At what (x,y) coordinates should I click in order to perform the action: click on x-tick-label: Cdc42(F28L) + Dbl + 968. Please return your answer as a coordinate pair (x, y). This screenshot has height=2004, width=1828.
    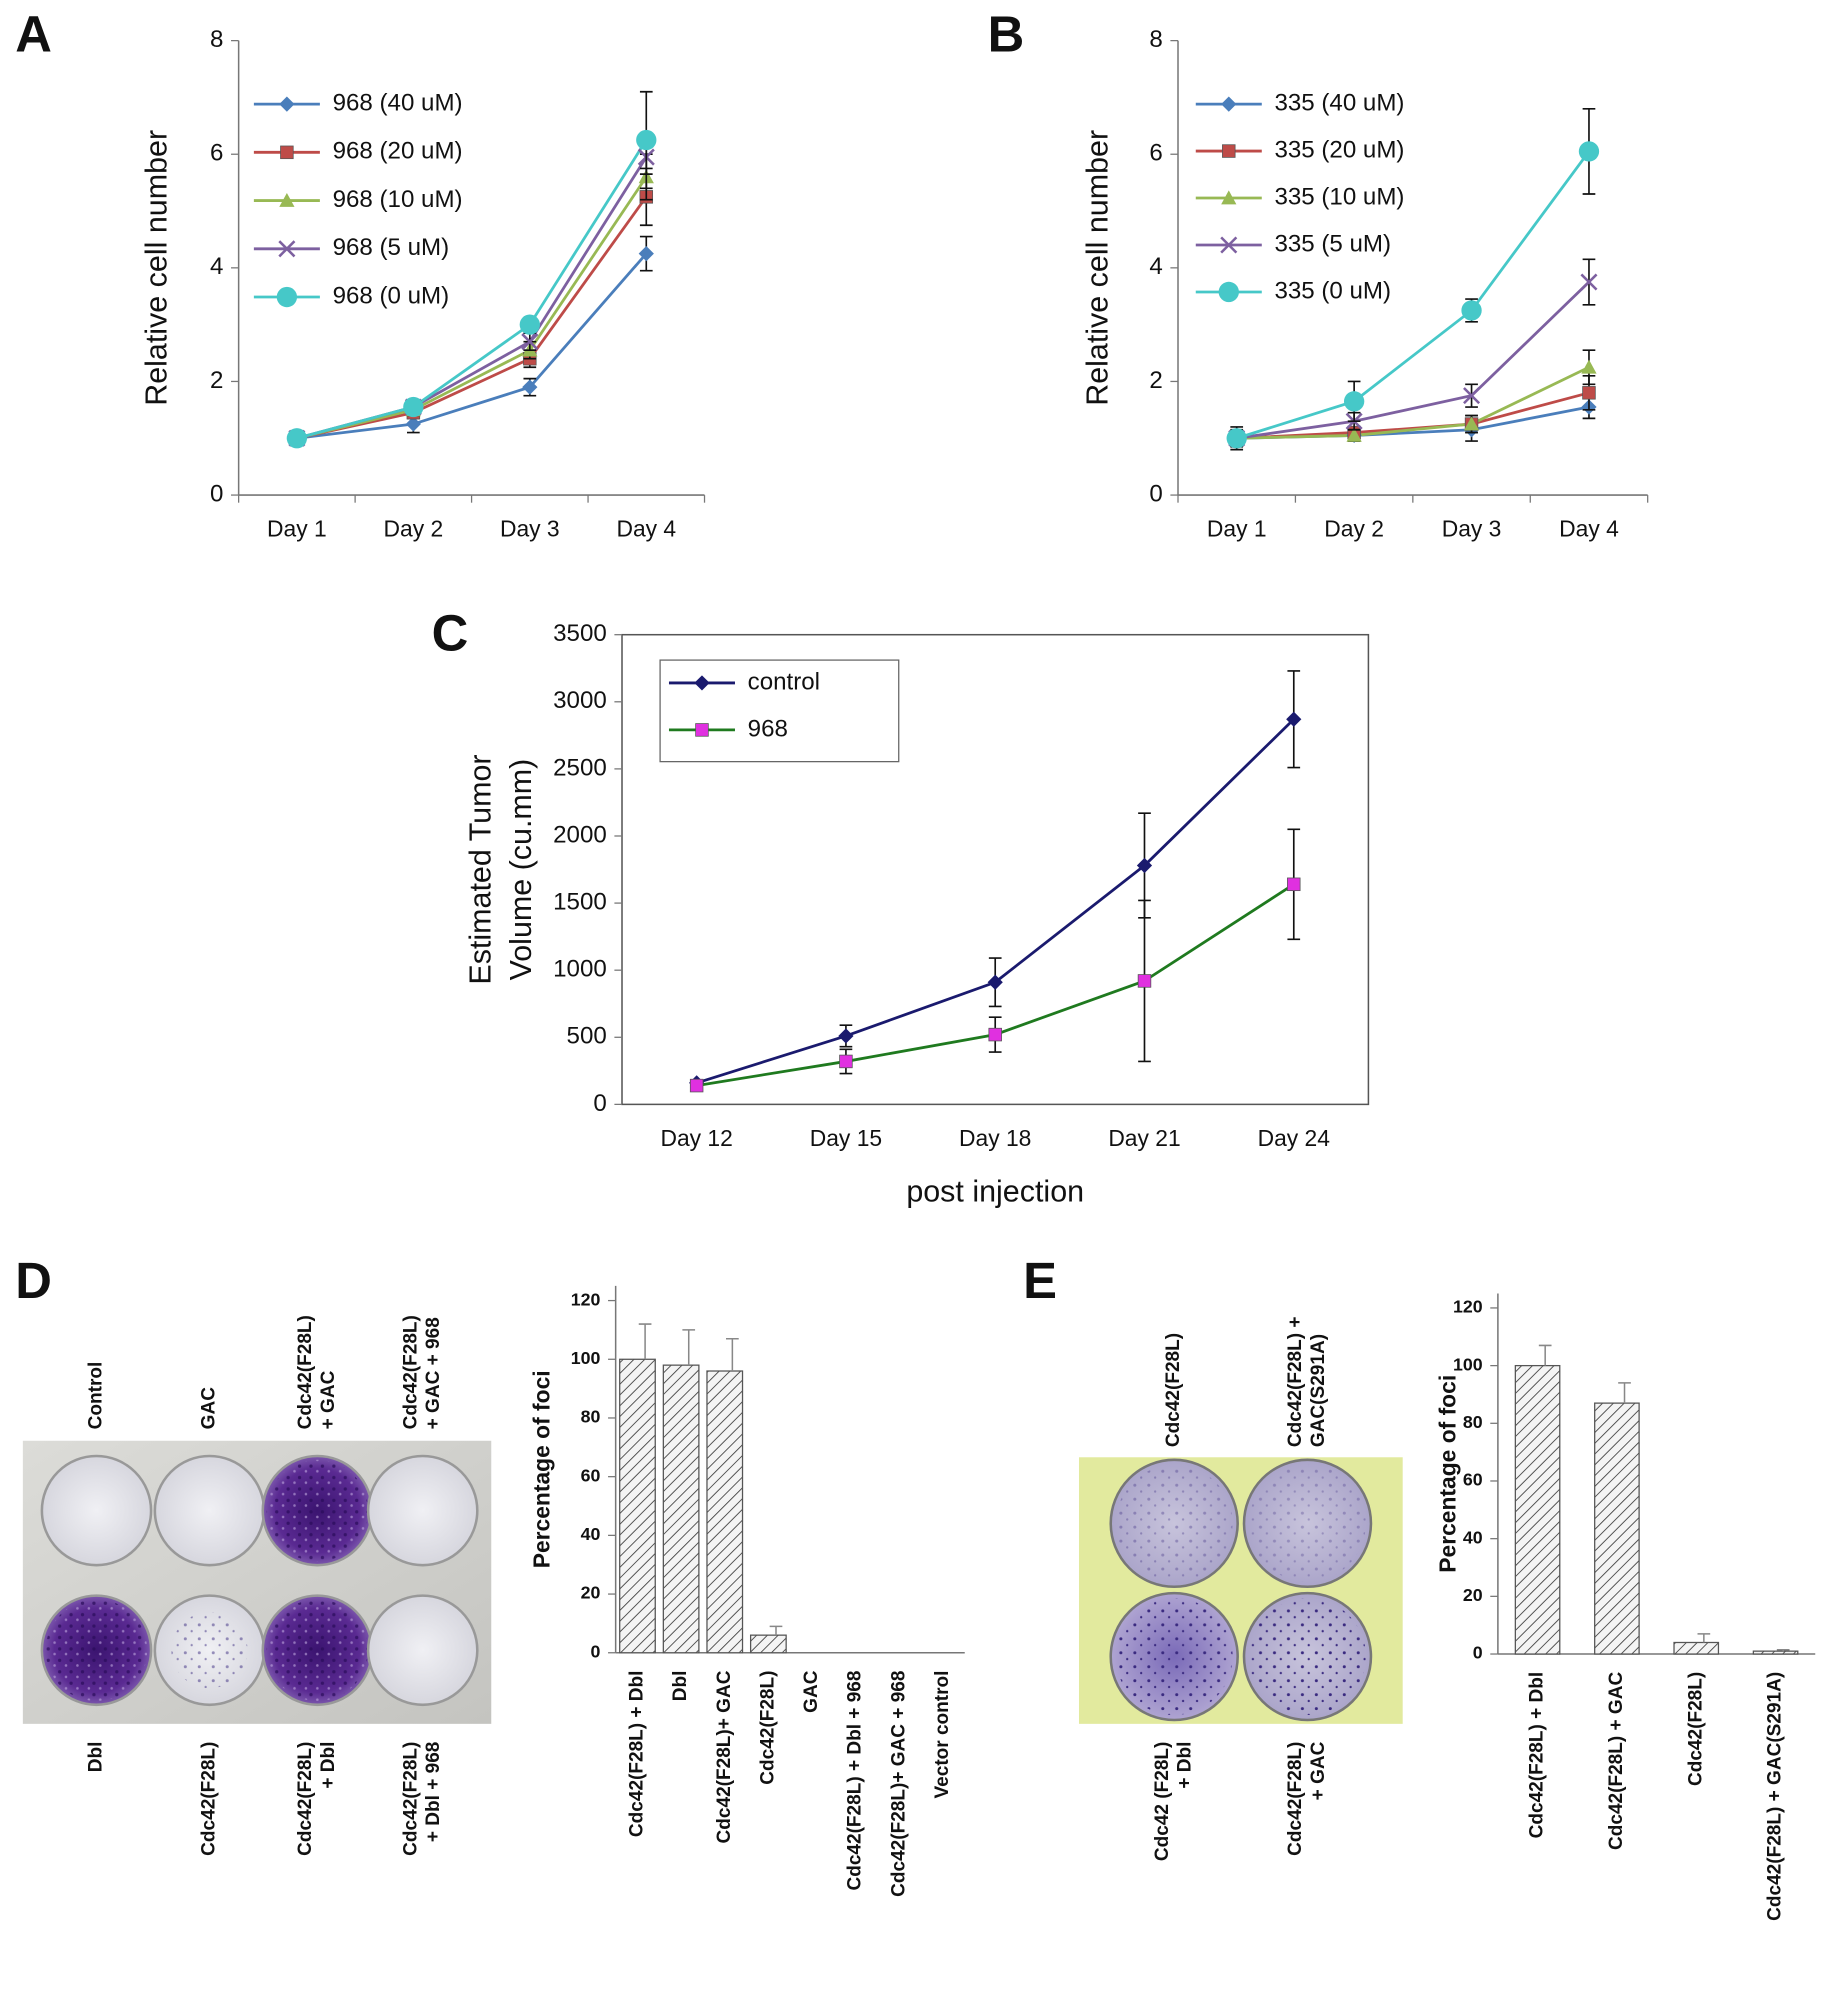
    Looking at the image, I should click on (855, 1781).